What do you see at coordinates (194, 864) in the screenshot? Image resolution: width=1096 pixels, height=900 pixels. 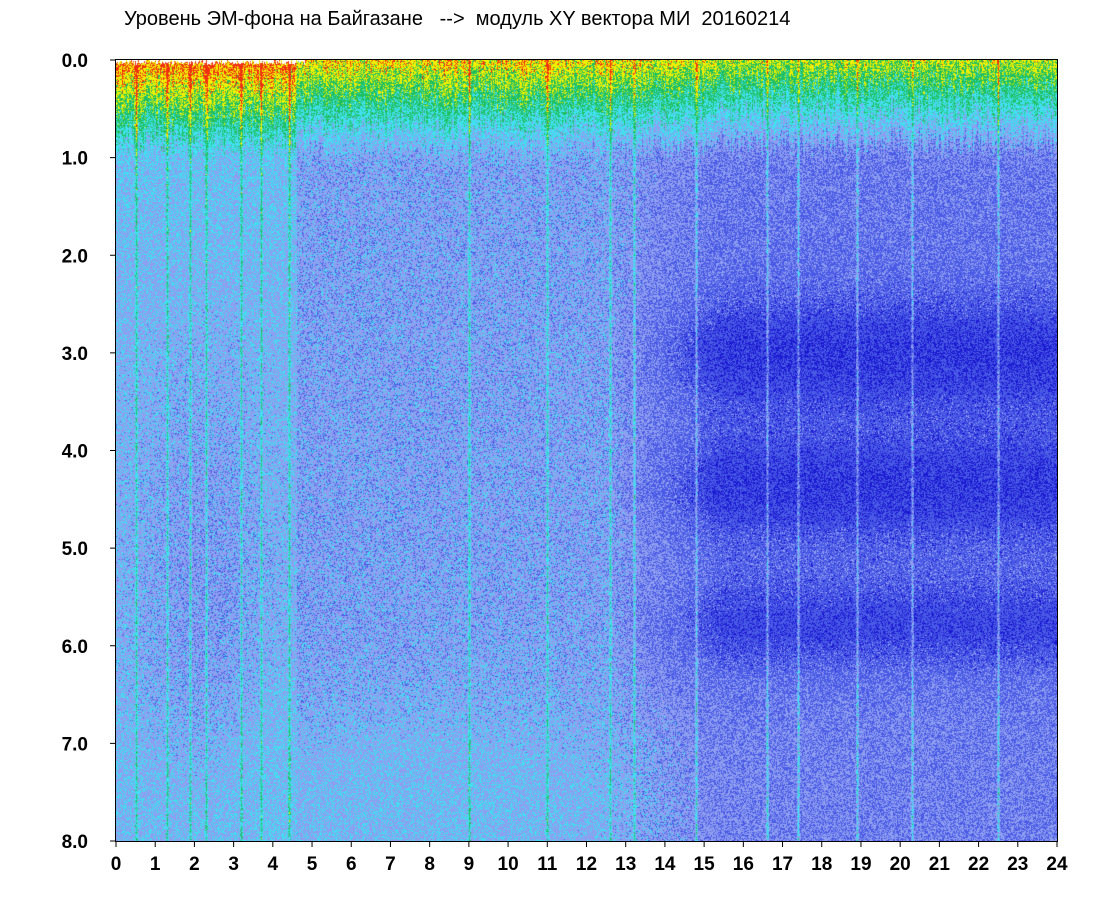 I see `x-tick-label: 2` at bounding box center [194, 864].